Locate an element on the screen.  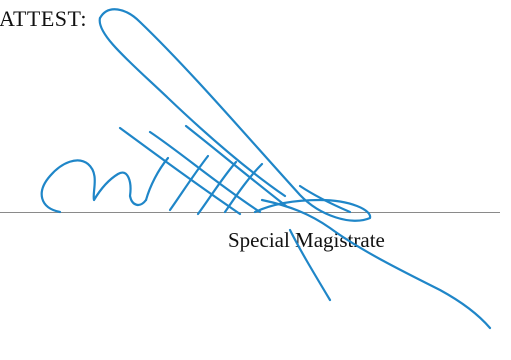
signer-title: Special Magistrate is located at coordinates (306, 240).